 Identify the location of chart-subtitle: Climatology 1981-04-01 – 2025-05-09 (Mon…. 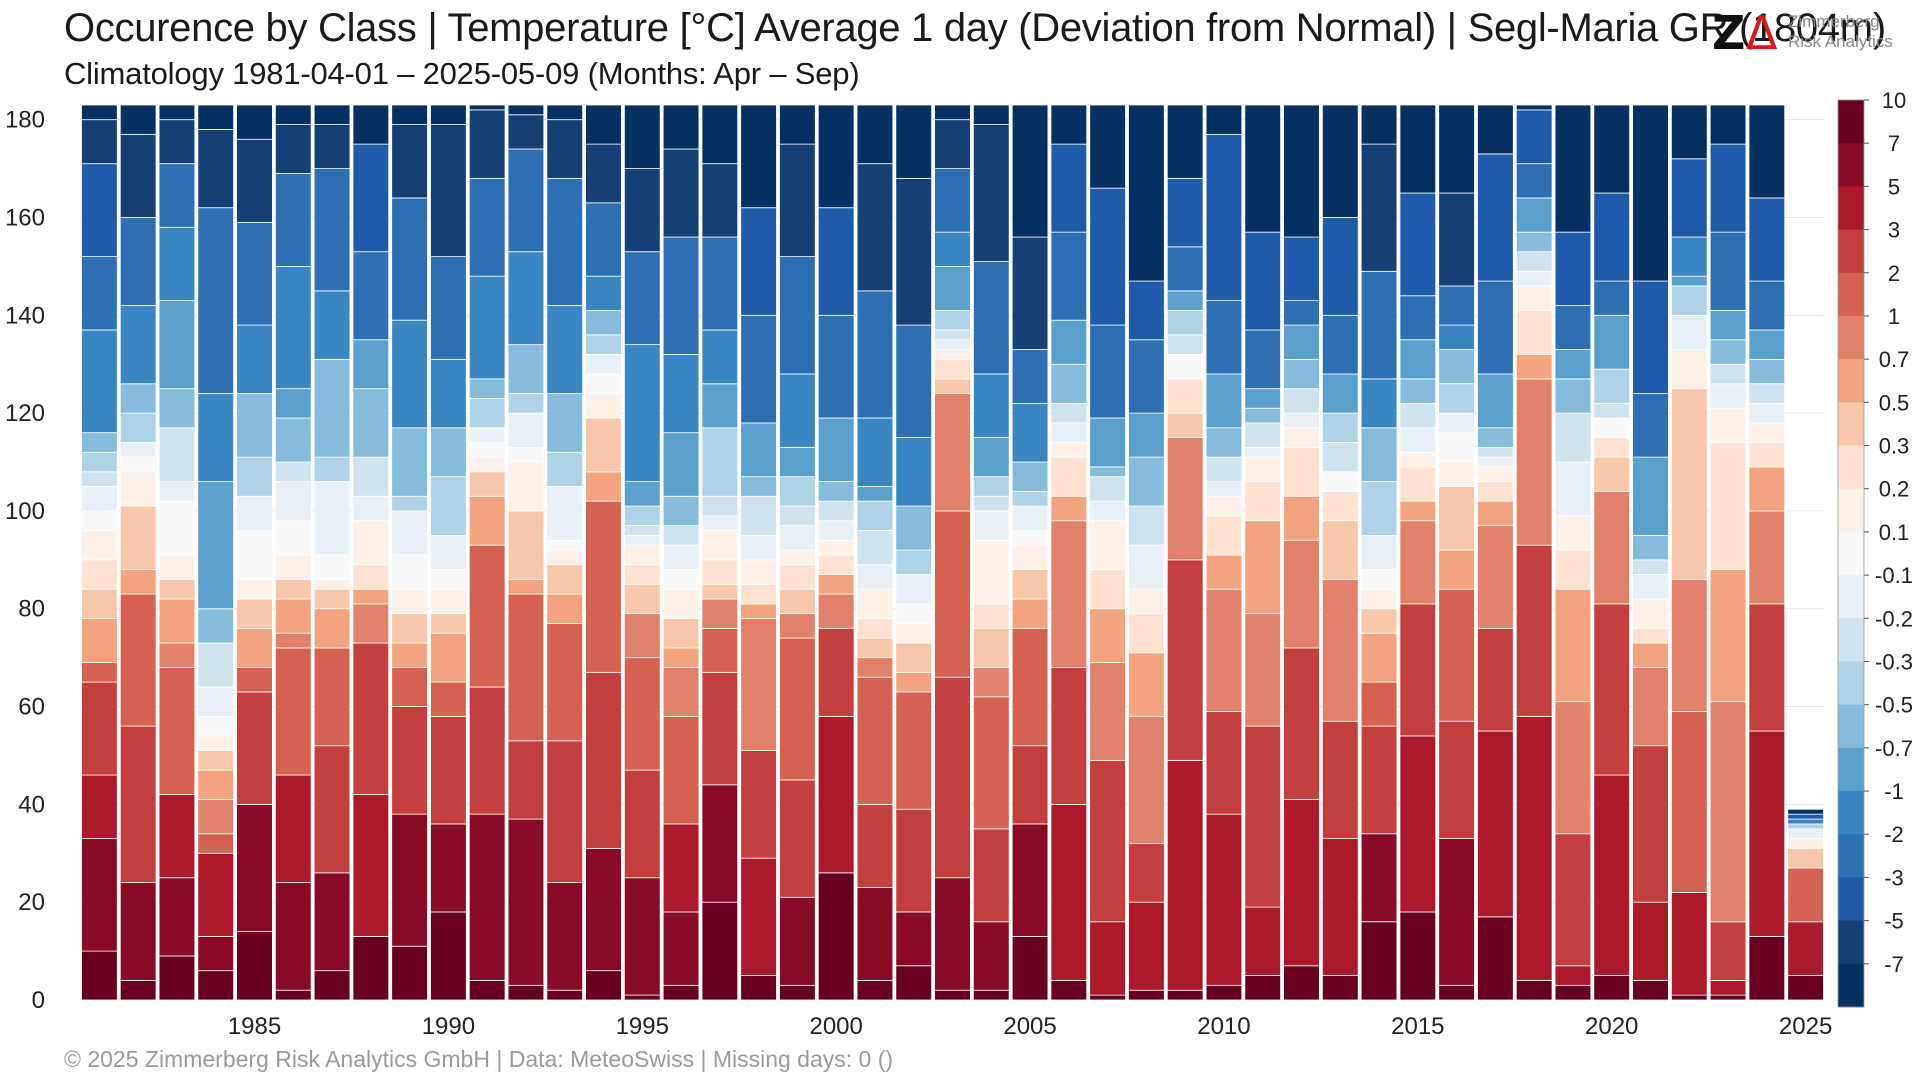
(462, 73).